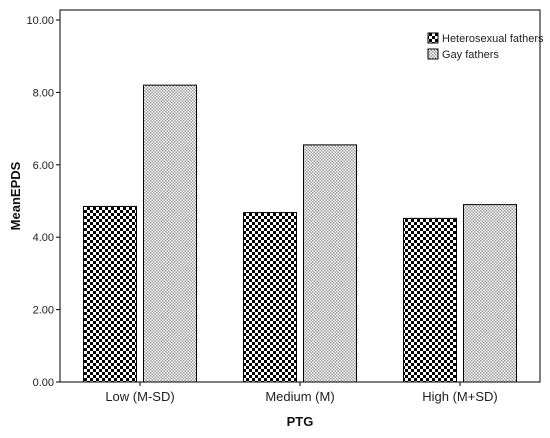 This screenshot has width=550, height=438. Describe the element at coordinates (460, 396) in the screenshot. I see `x-tick-label: High (M+SD)` at that location.